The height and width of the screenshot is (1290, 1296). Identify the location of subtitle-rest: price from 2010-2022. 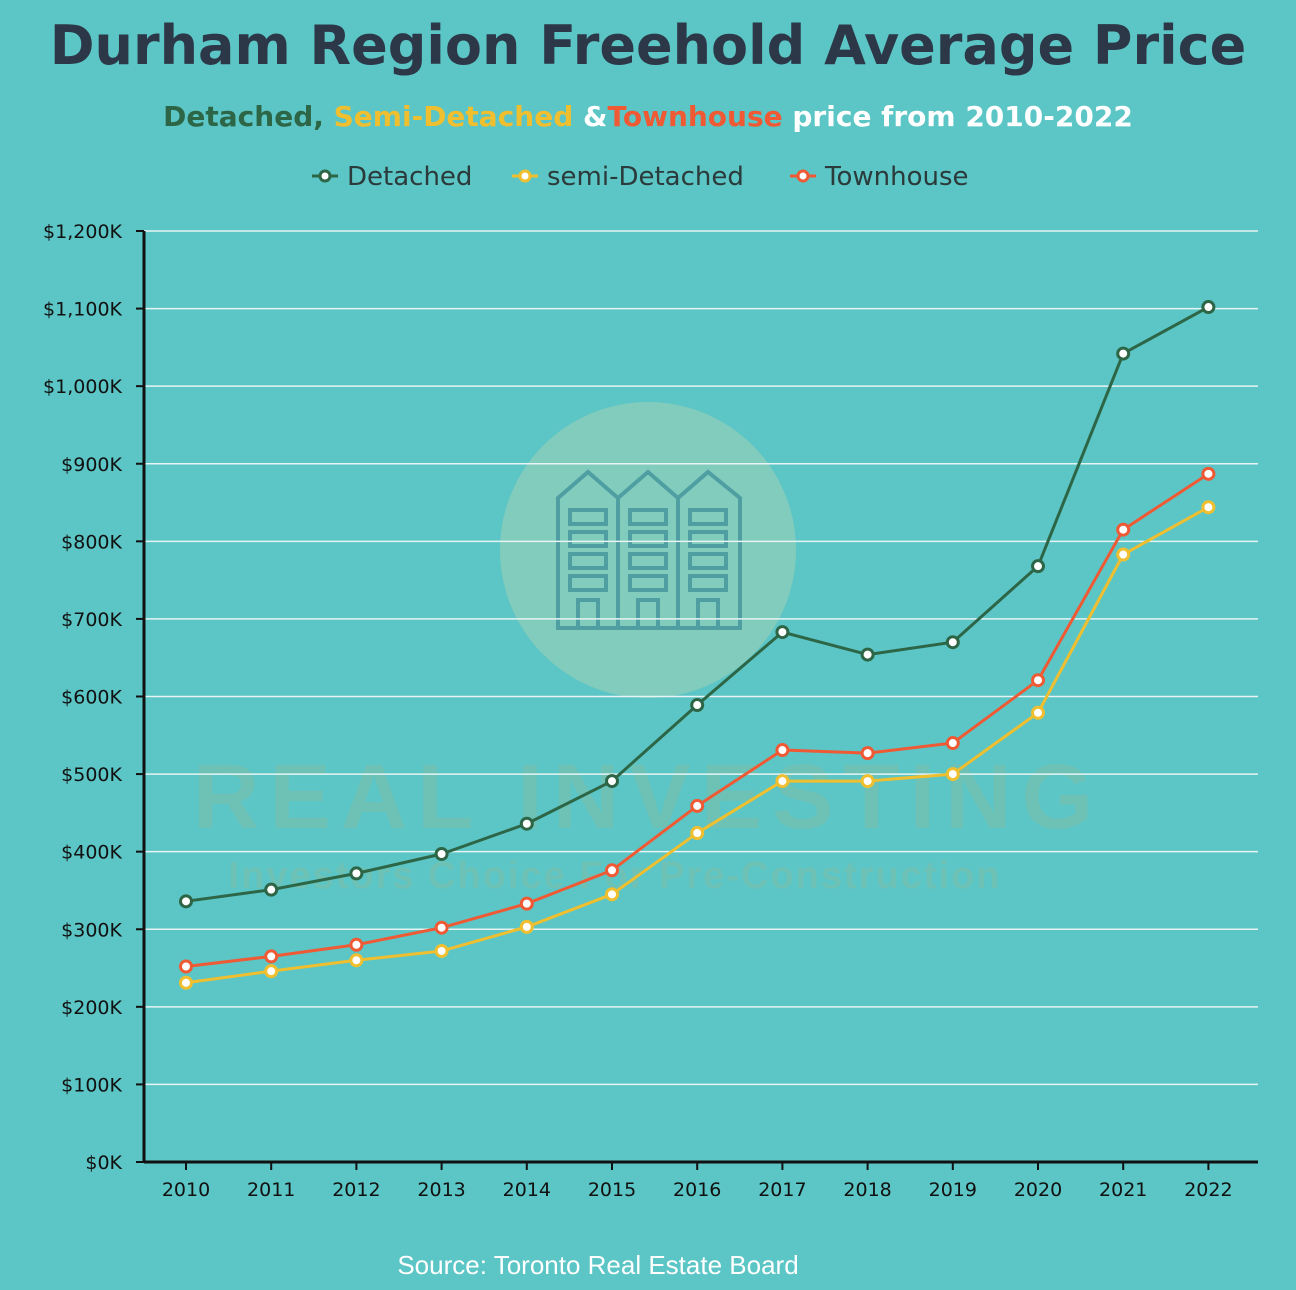
(962, 116).